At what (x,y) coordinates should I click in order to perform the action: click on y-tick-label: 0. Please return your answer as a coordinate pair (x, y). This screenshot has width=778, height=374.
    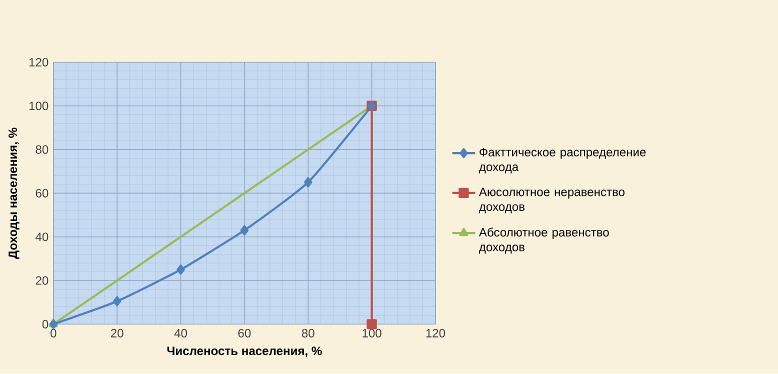
    Looking at the image, I should click on (45, 324).